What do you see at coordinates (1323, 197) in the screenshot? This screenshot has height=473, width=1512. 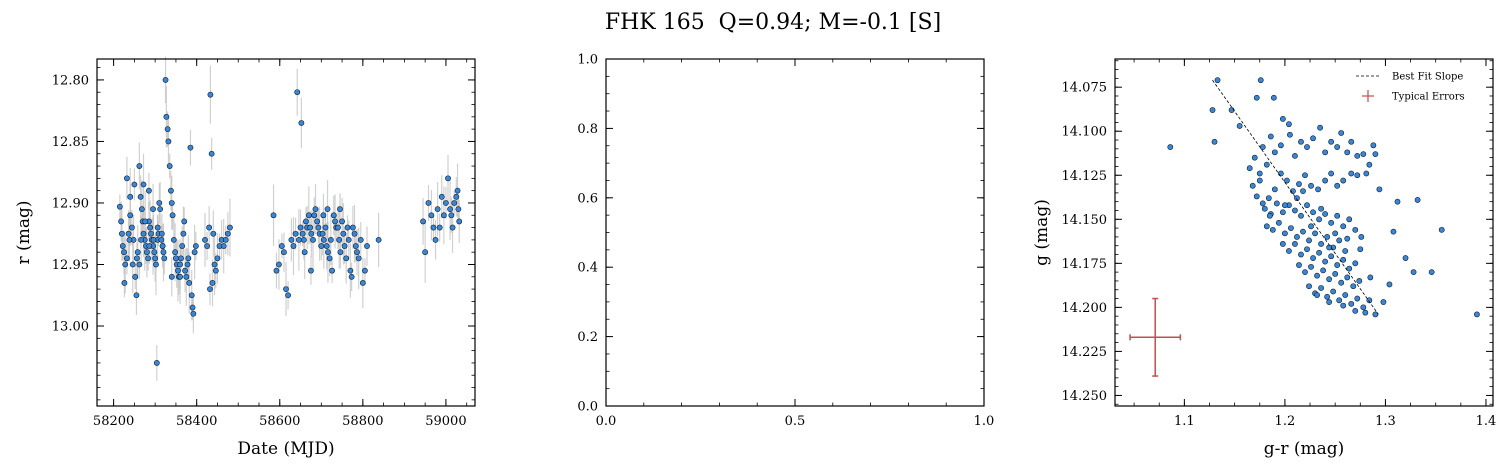 I see `data-points` at bounding box center [1323, 197].